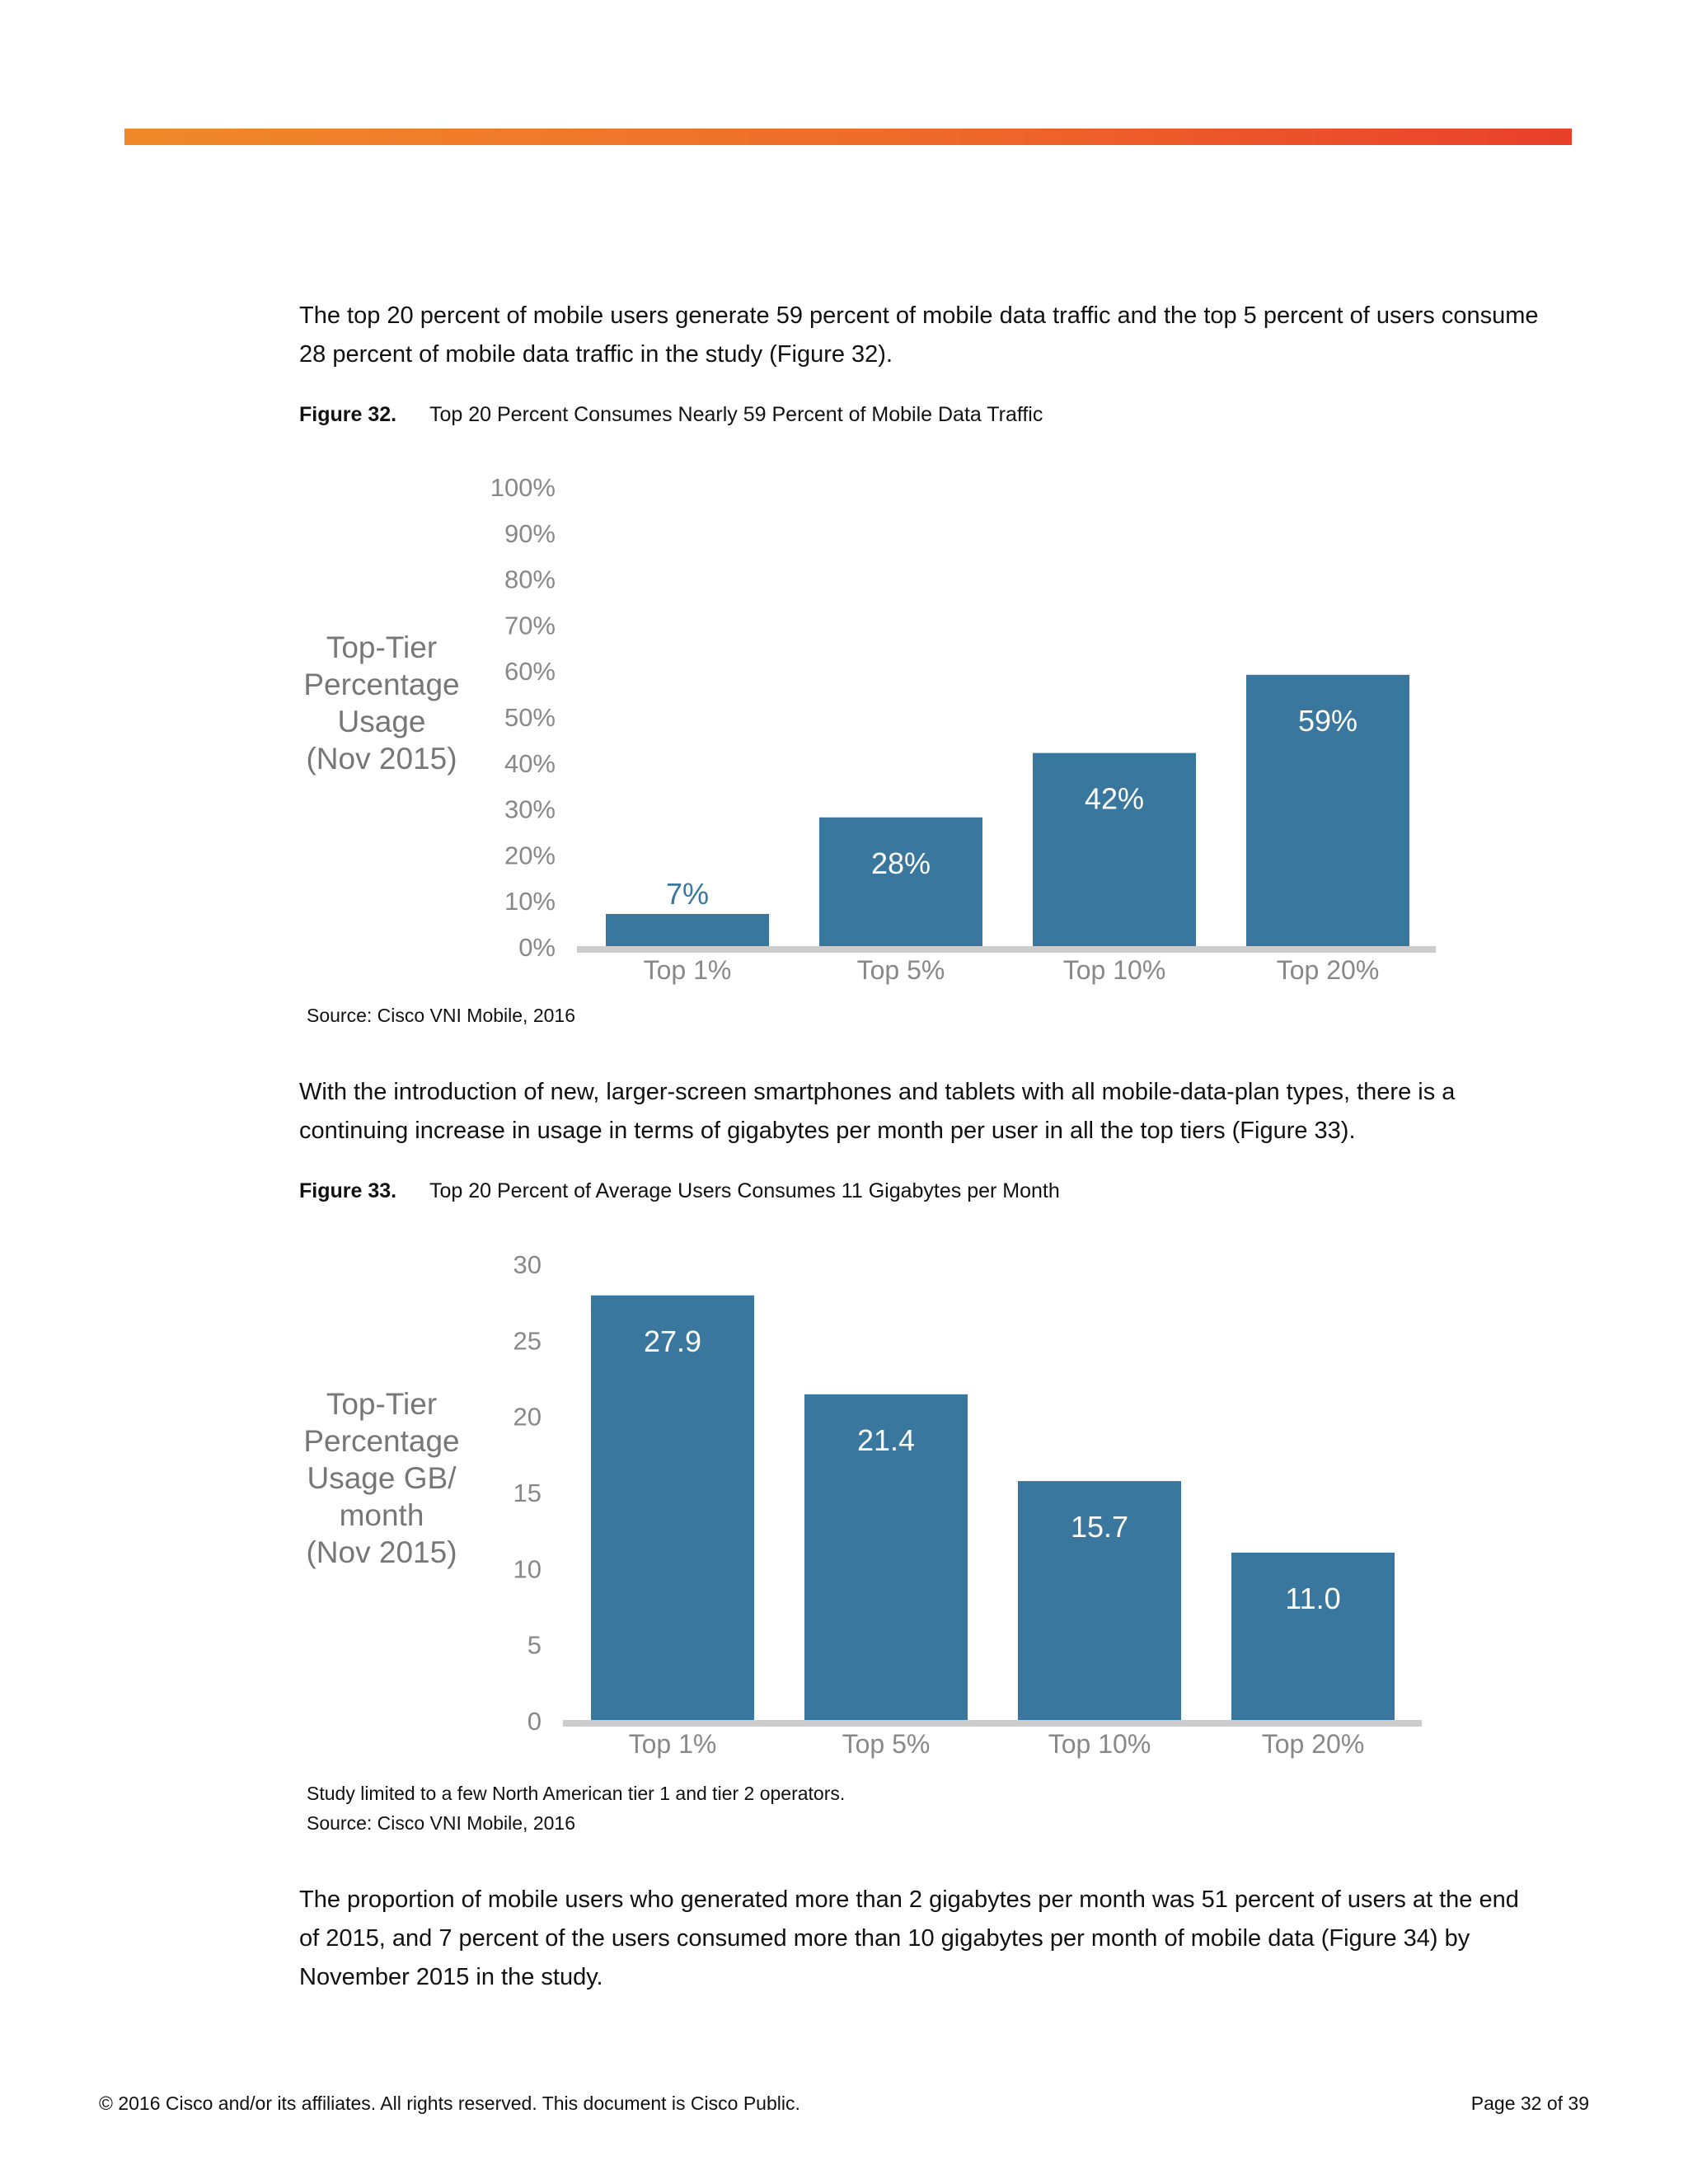 The height and width of the screenshot is (2184, 1688). What do you see at coordinates (382, 721) in the screenshot?
I see `y-axis-title-line: Usage` at bounding box center [382, 721].